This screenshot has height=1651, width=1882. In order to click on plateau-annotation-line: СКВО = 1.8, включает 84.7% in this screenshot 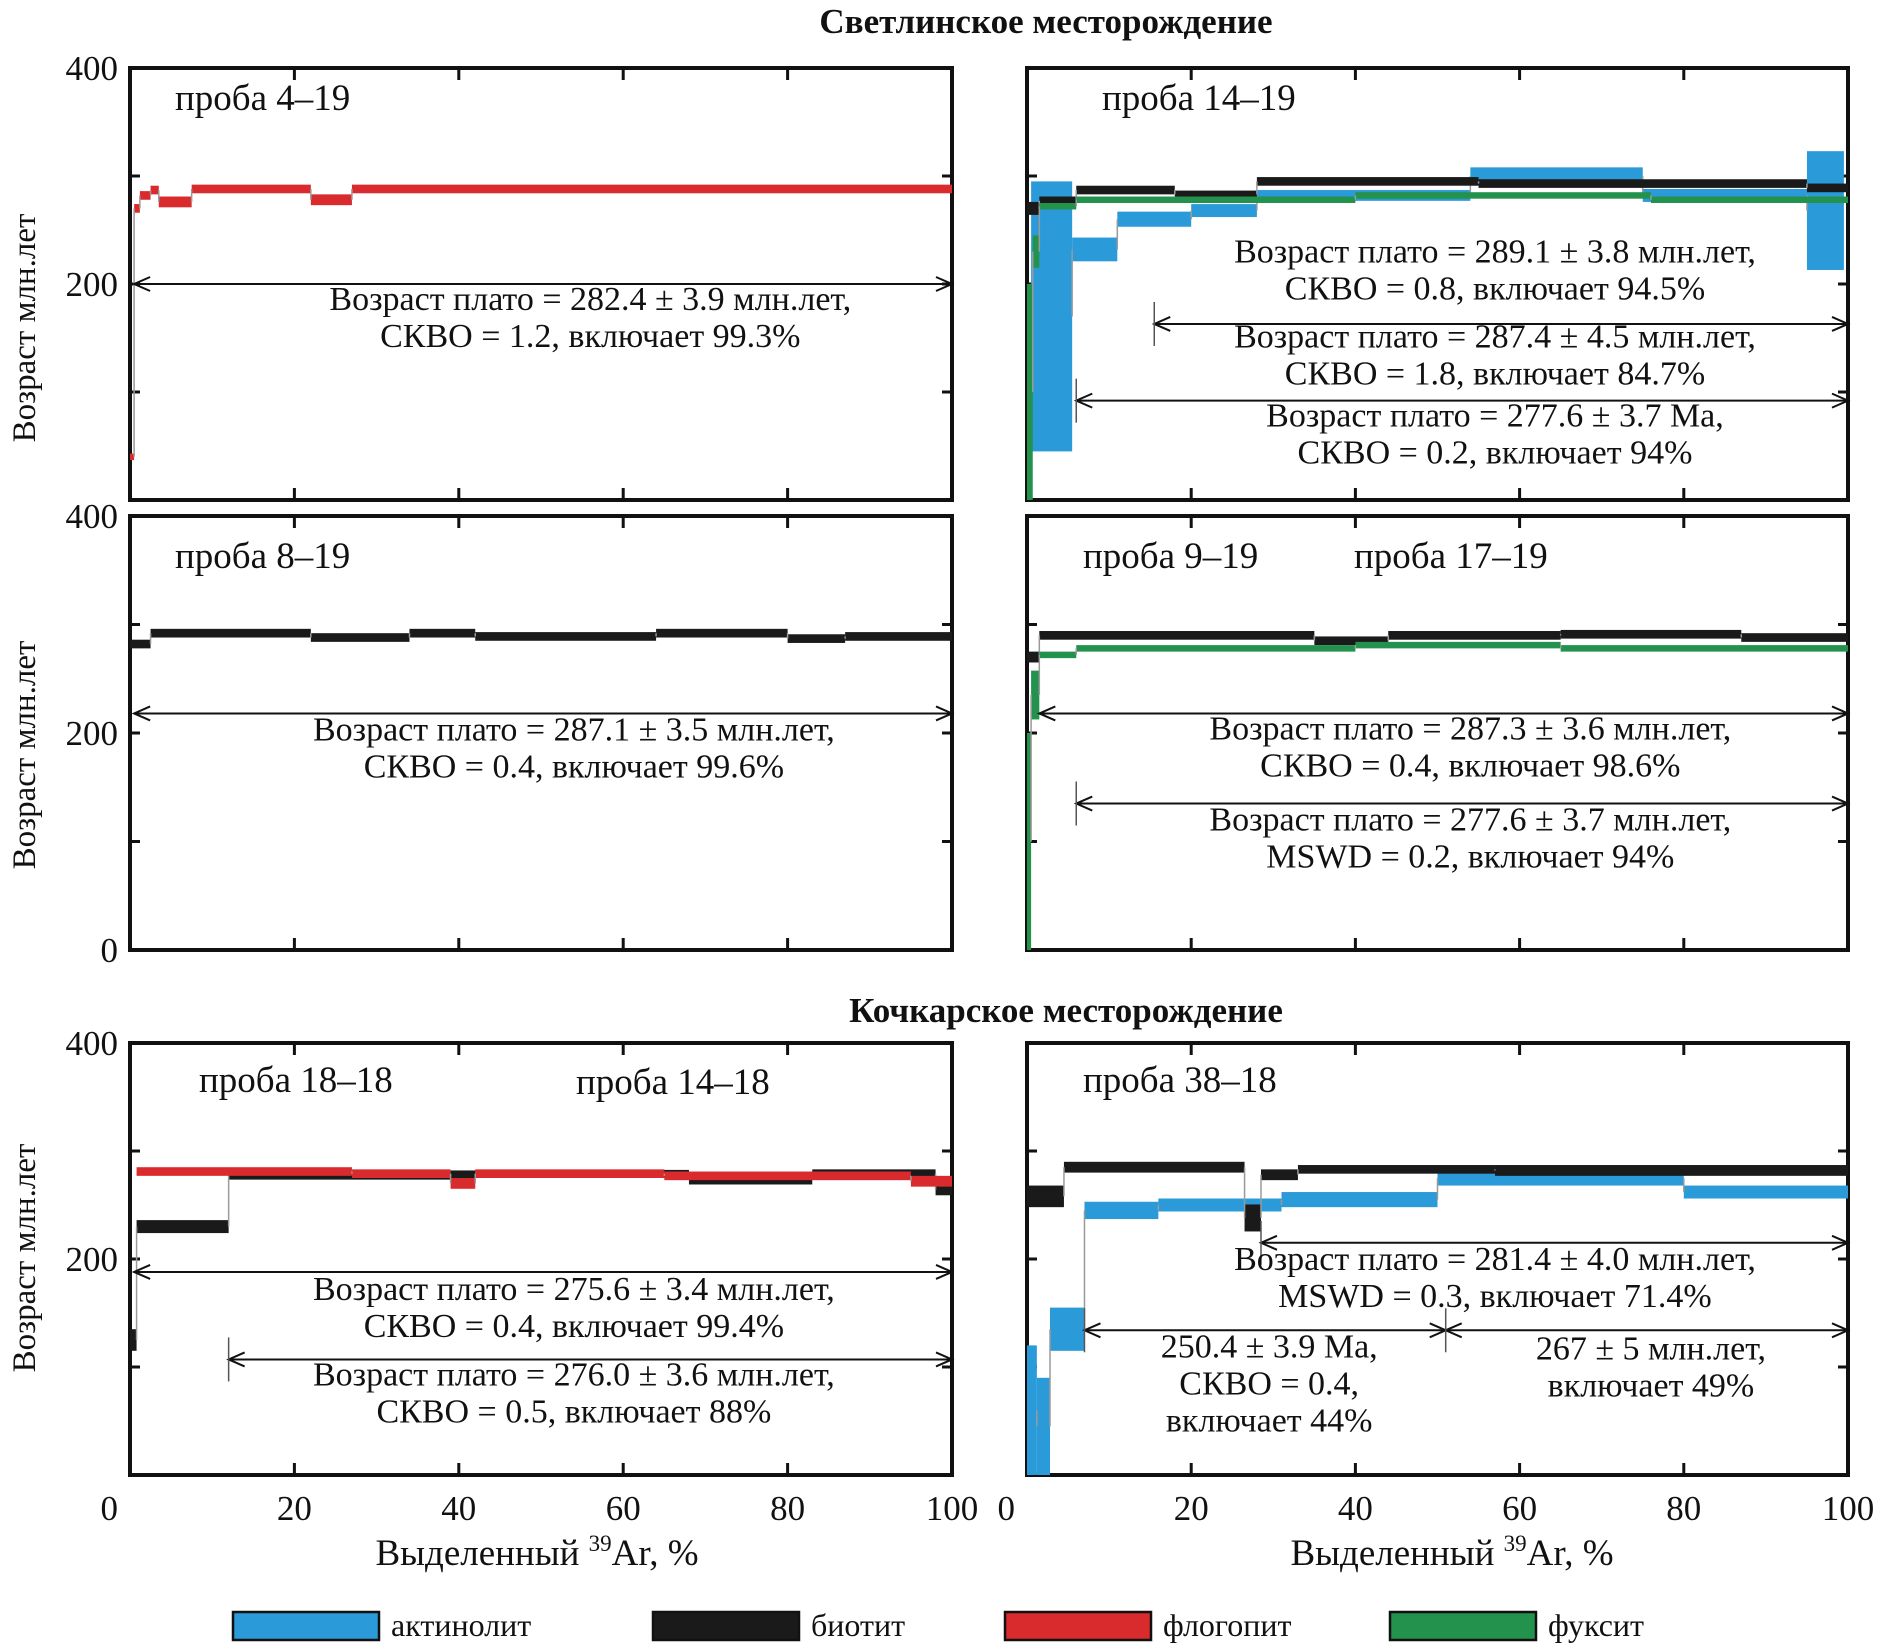, I will do `click(1495, 374)`.